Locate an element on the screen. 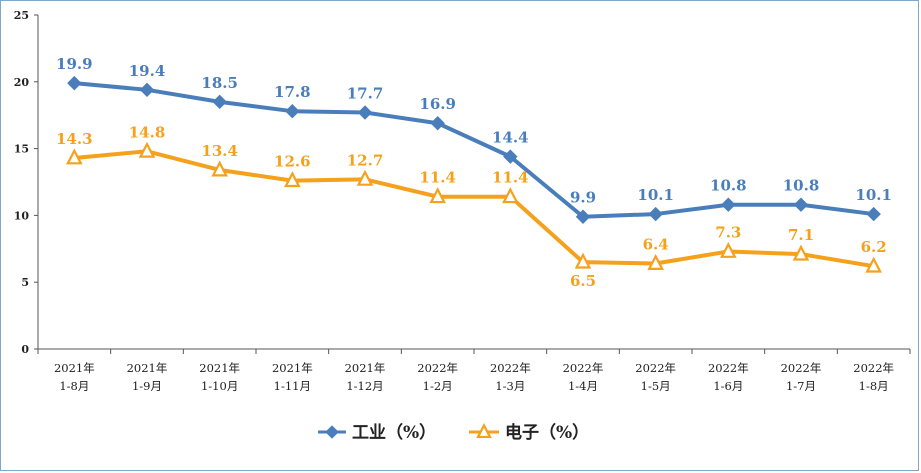  data-label: 6.5 is located at coordinates (583, 281).